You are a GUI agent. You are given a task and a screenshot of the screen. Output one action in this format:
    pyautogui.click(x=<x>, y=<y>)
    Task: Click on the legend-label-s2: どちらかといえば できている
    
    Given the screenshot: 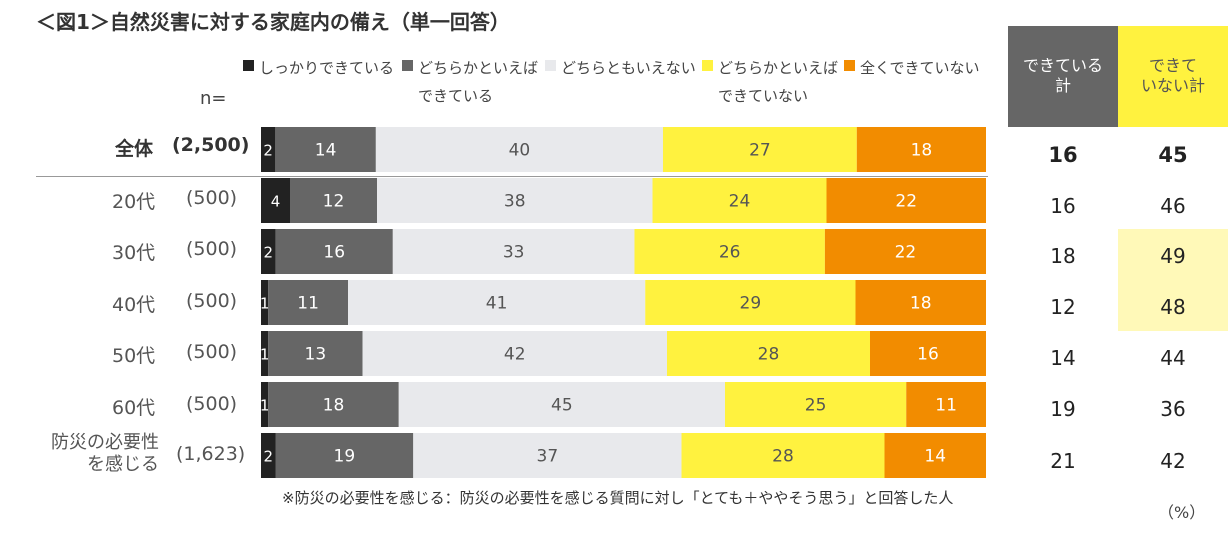 What is the action you would take?
    pyautogui.click(x=478, y=82)
    